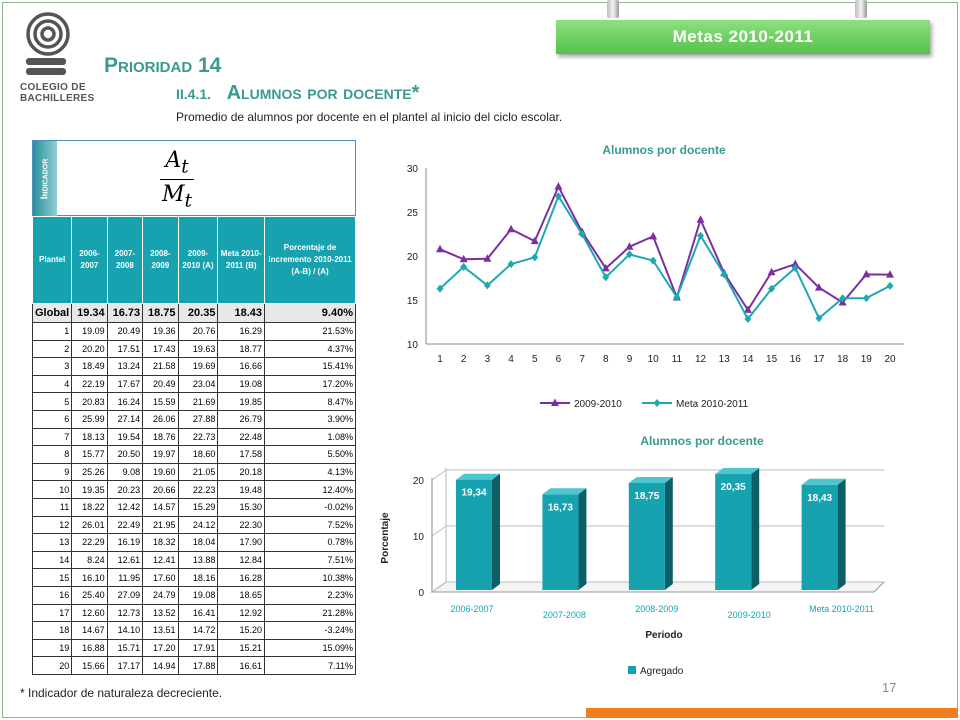  Describe the element at coordinates (632, 670) in the screenshot. I see `legend-swatch-agregado` at that location.